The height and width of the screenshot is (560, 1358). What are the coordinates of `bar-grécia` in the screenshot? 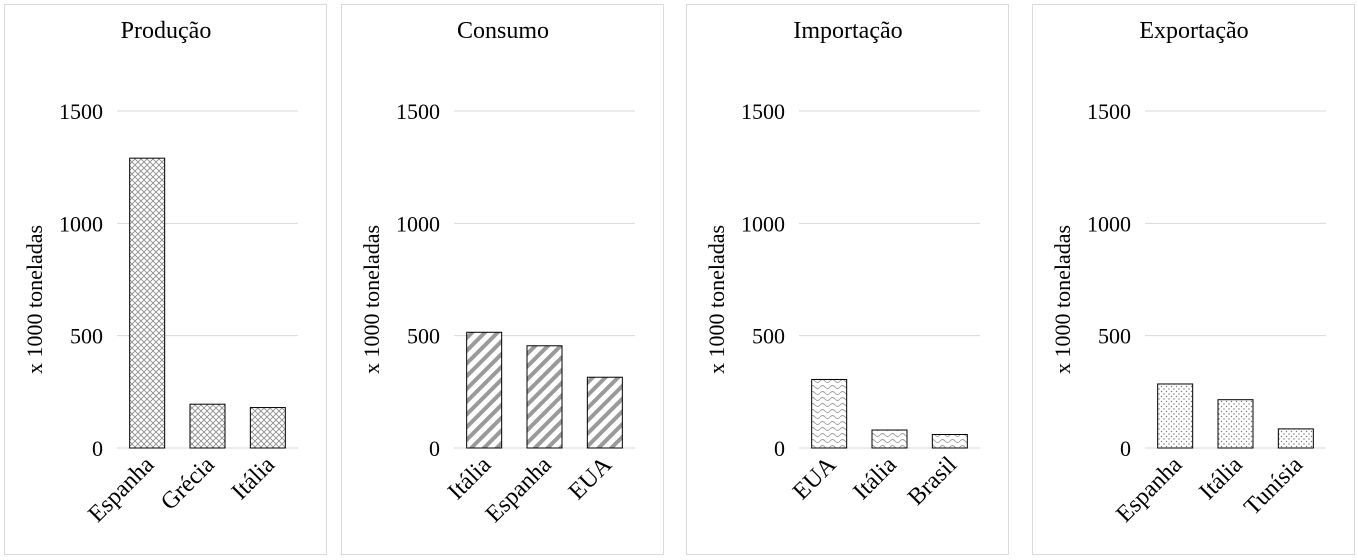 It's located at (207, 426).